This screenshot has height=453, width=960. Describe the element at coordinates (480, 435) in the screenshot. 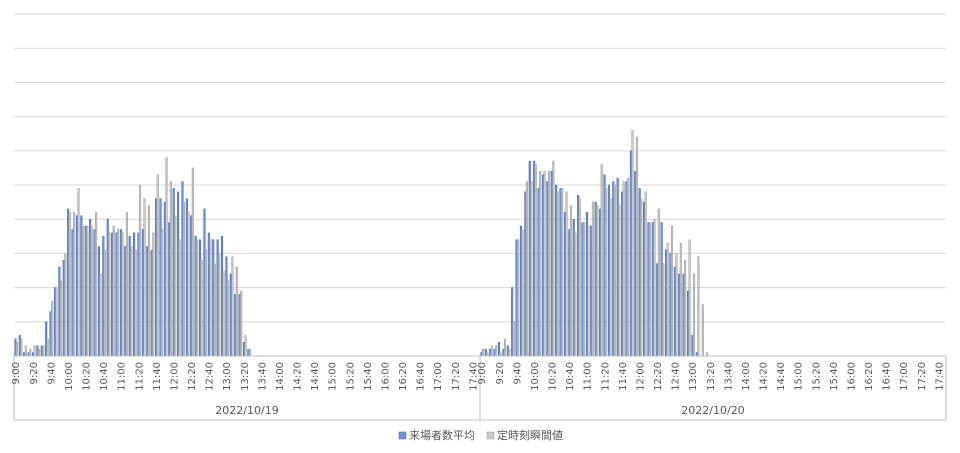

I see `legend: 来場者数平均 定時刻瞬間値` at that location.